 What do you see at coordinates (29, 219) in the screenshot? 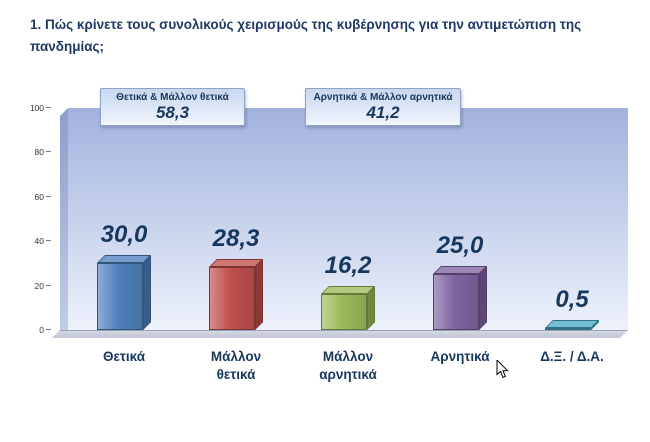
I see `y-axis: 0 20 40 60 80 100` at bounding box center [29, 219].